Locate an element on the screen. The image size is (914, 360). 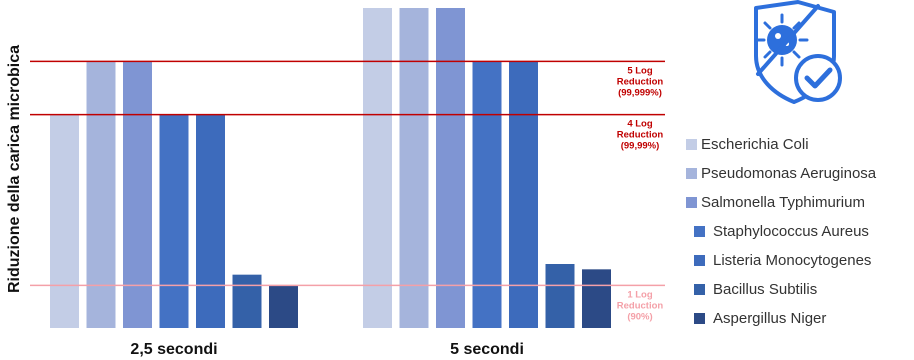
legend-label: Aspergillus Niger is located at coordinates (770, 318).